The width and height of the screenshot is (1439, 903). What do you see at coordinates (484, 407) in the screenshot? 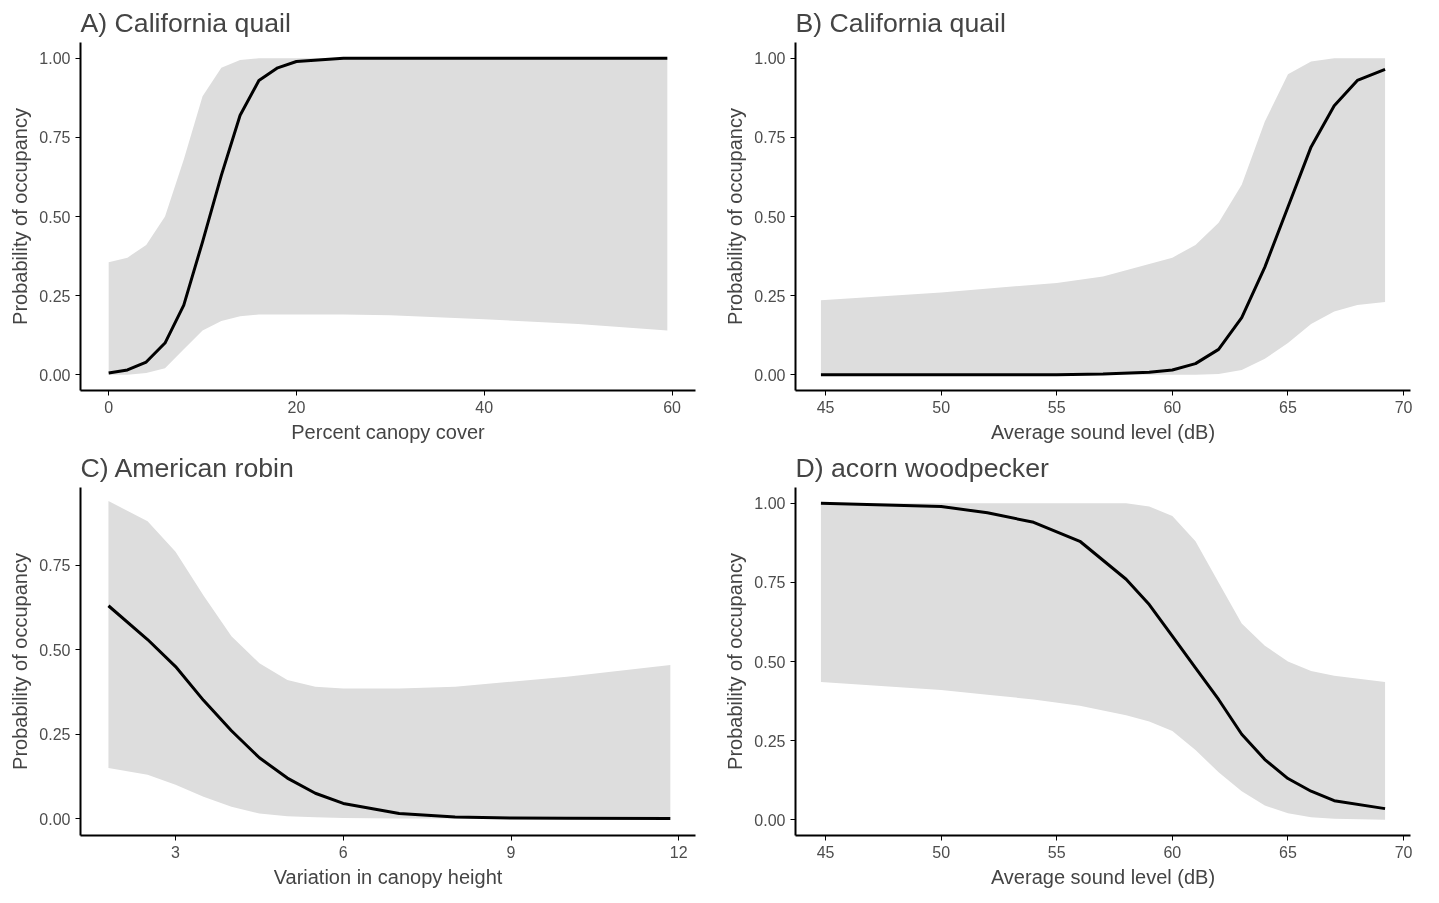
I see `x-tick-label: 40` at bounding box center [484, 407].